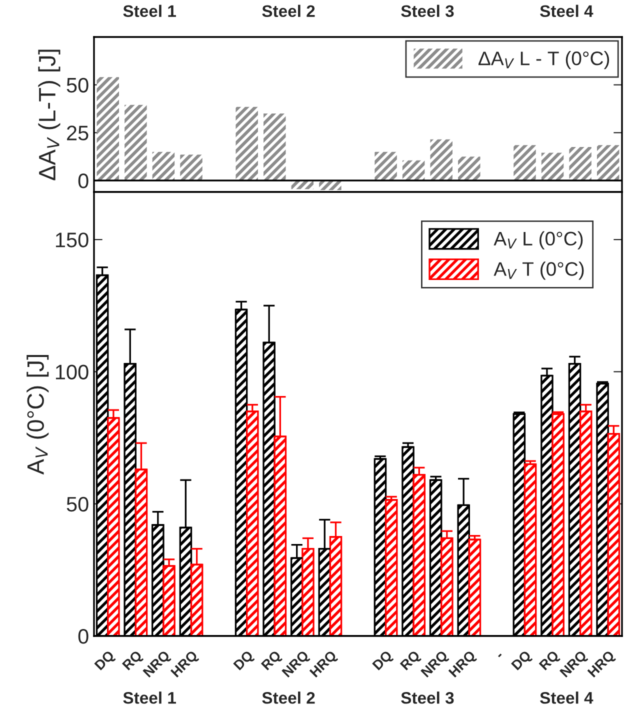  Describe the element at coordinates (538, 240) in the screenshot. I see `legend-label: A$_{V}$ L (0°C)` at that location.